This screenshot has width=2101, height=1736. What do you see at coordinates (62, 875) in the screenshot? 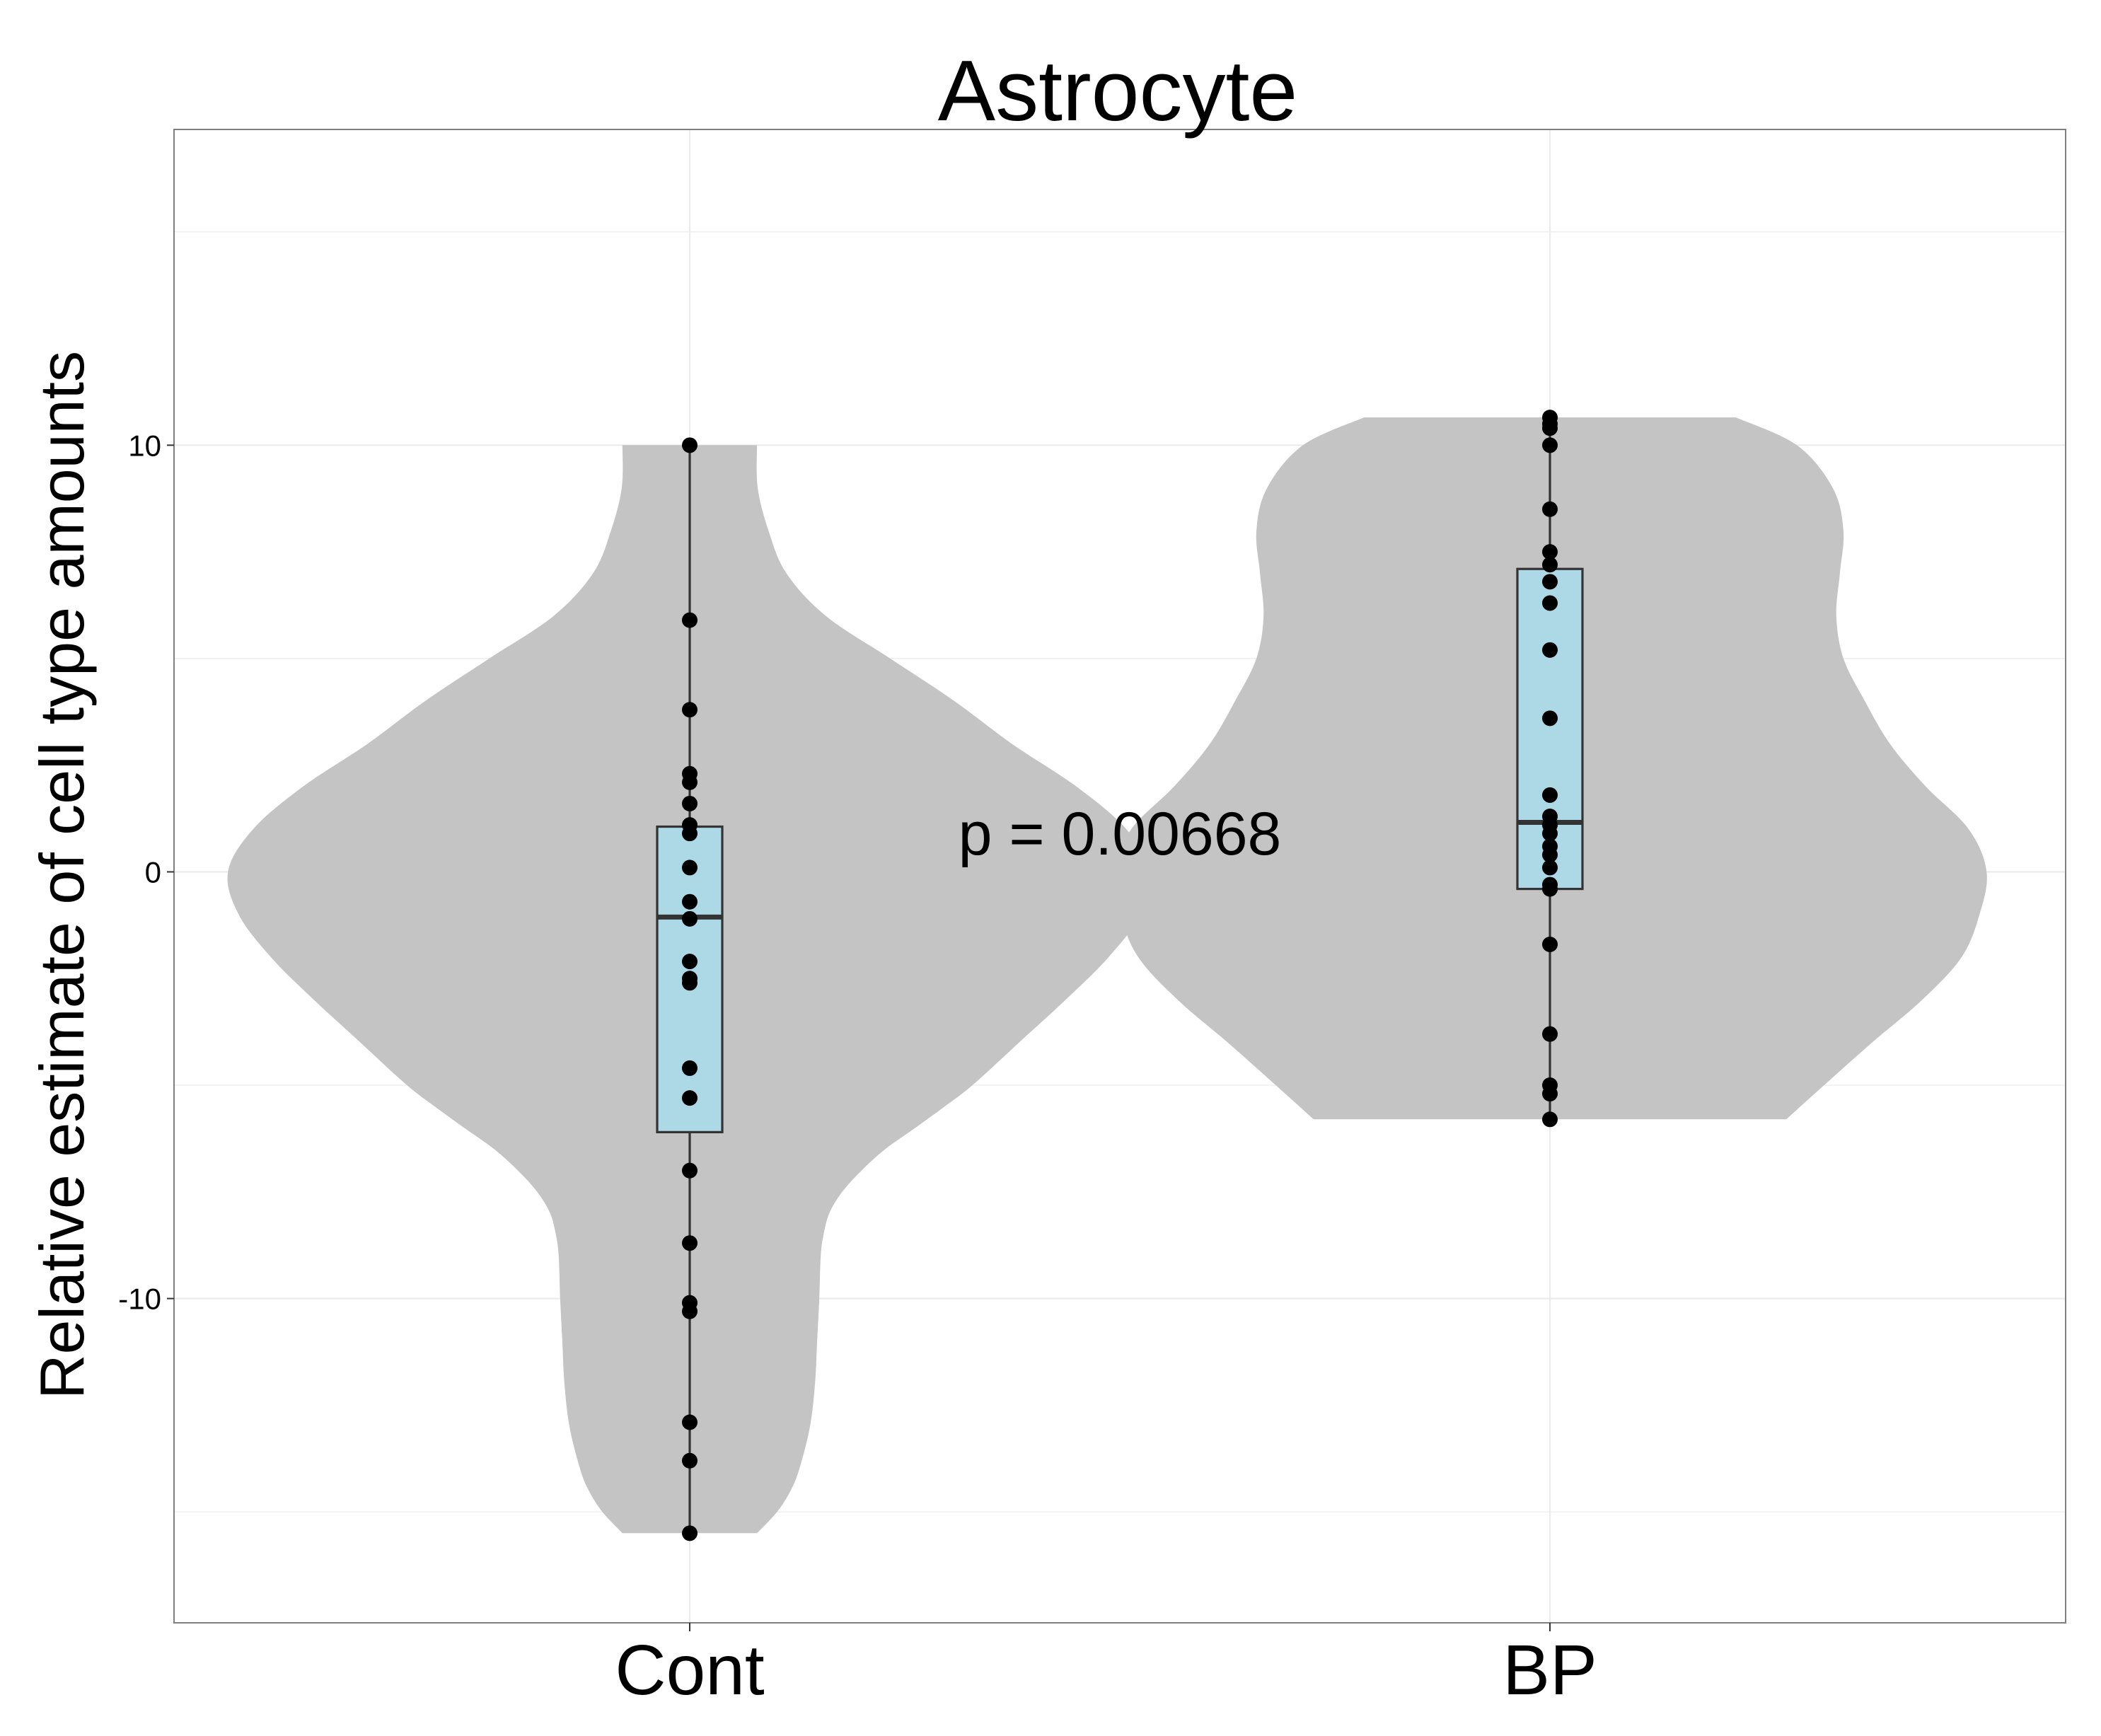
I see `y-axis-label: Relative estimate of cell type amounts` at bounding box center [62, 875].